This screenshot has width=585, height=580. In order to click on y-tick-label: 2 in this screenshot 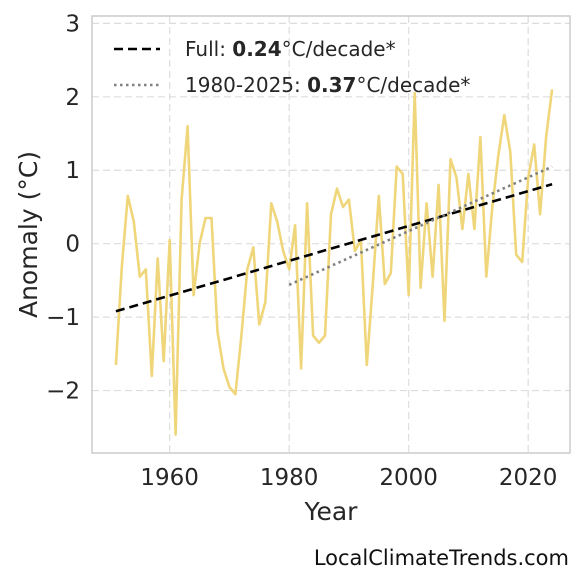, I will do `click(72, 98)`.